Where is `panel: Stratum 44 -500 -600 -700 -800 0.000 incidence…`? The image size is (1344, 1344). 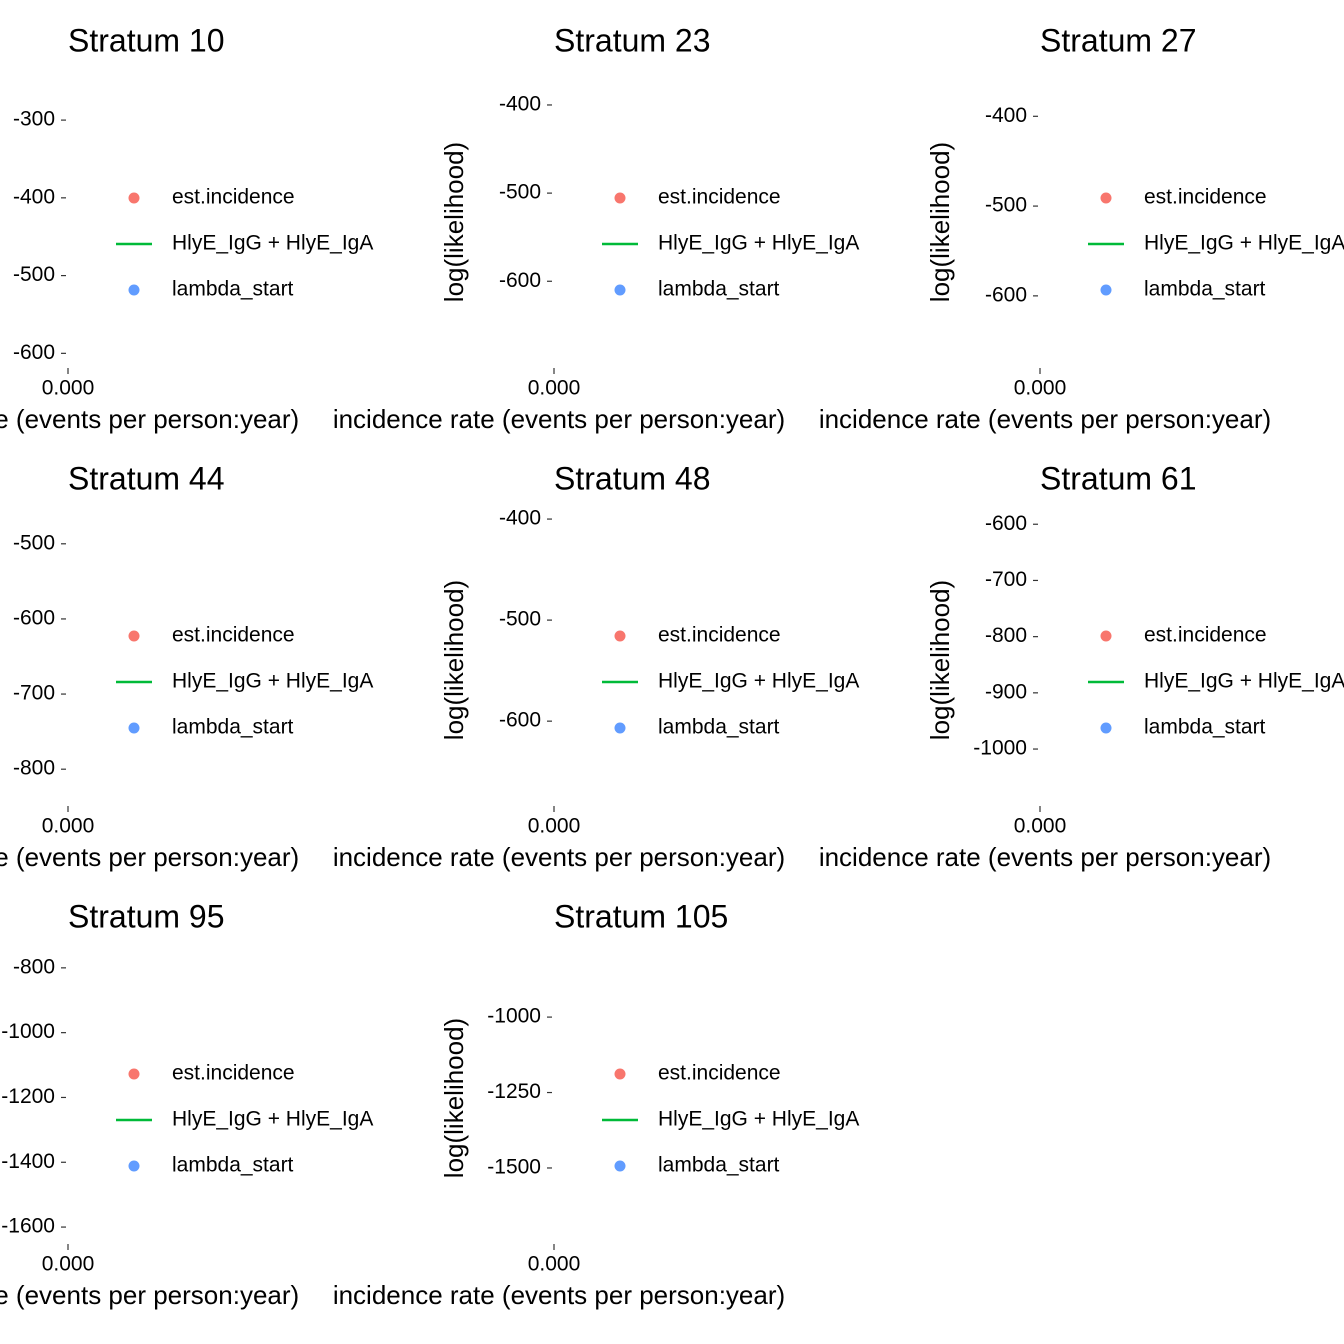 panel: Stratum 44 -500 -600 -700 -800 0.000 incidence… is located at coordinates (186, 665).